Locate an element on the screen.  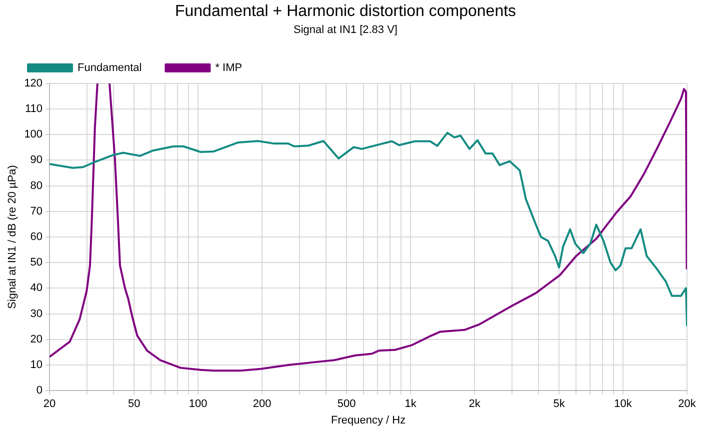
x-tick-label: 200 is located at coordinates (262, 404).